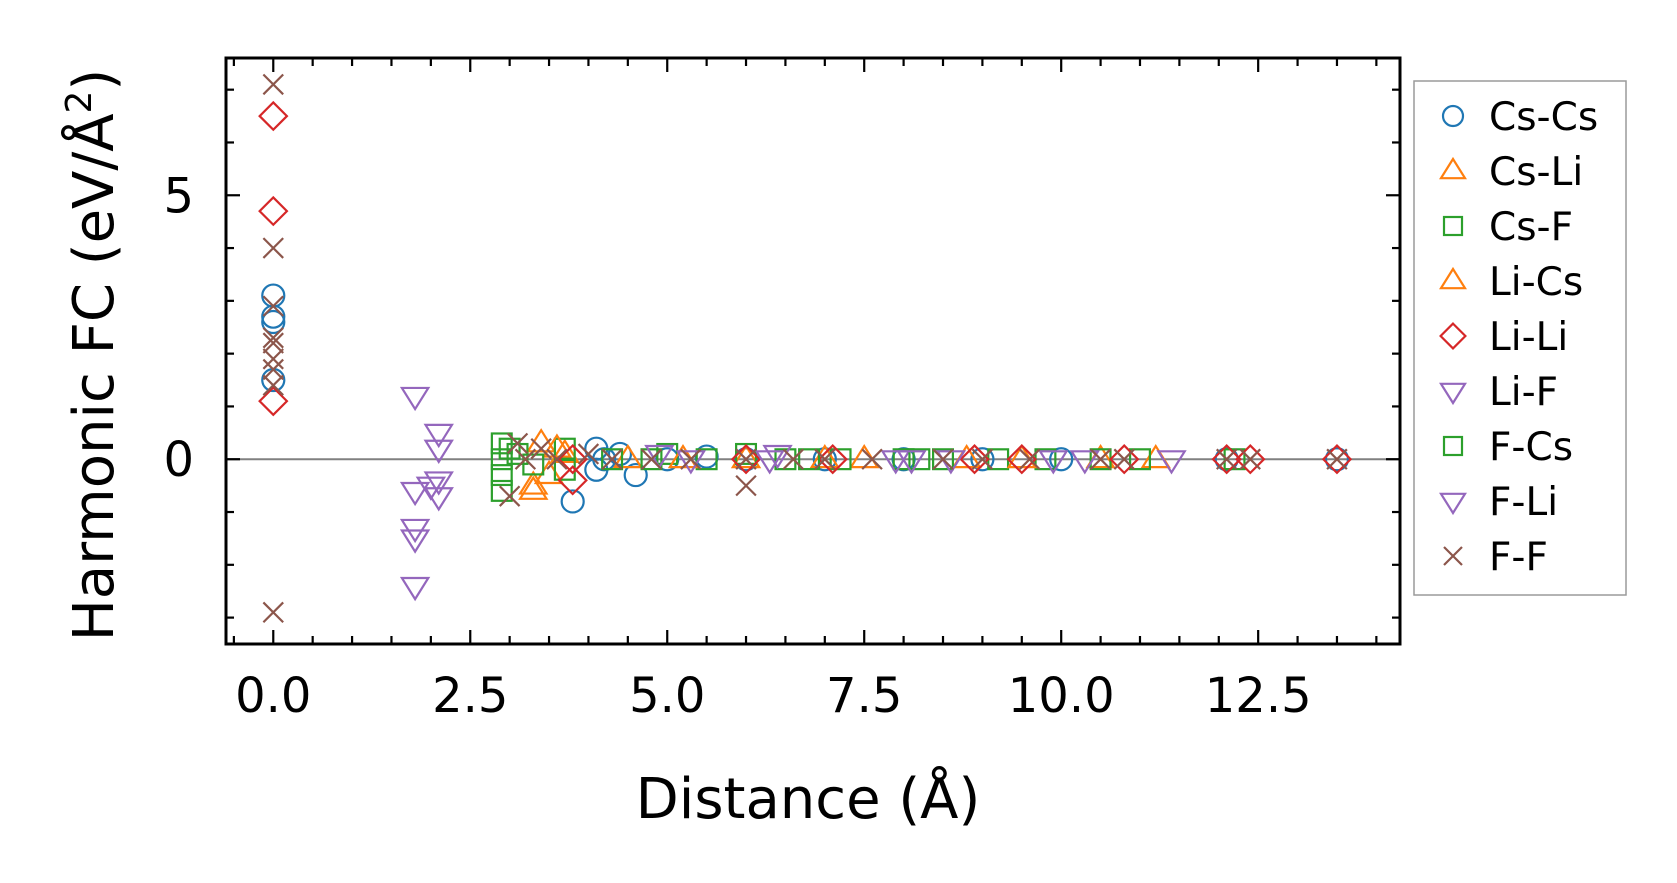 The width and height of the screenshot is (1677, 883). I want to click on legend-entry: Cs-Li, so click(1511, 172).